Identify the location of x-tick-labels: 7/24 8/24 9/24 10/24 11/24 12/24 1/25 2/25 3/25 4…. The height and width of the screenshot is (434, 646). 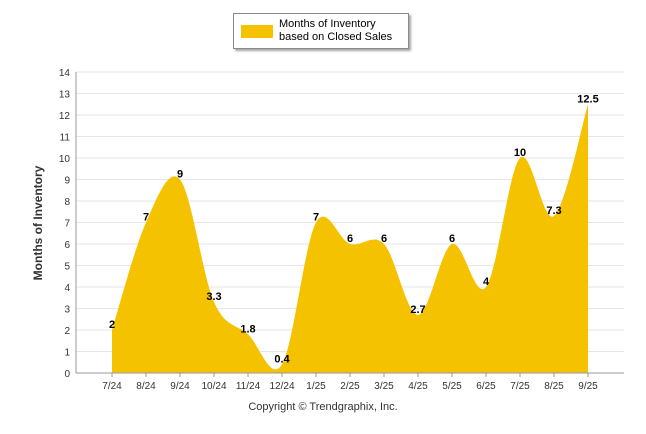
(350, 386).